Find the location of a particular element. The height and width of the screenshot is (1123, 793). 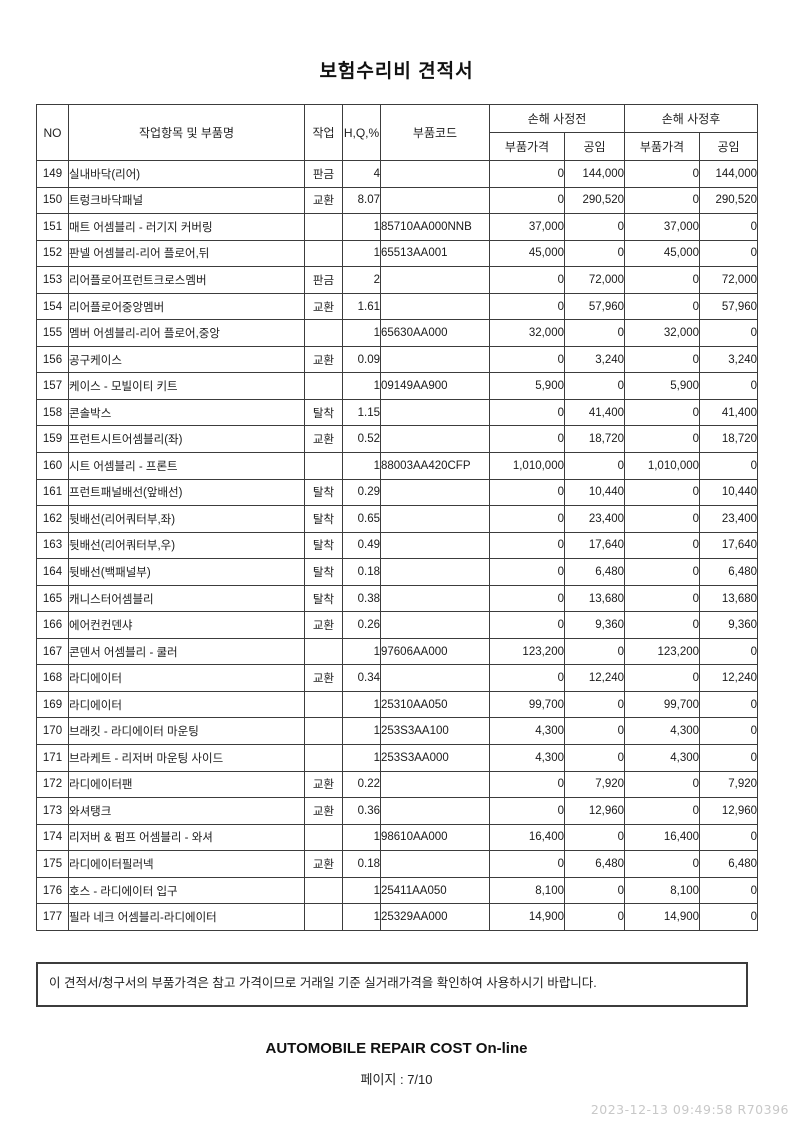

table-row: 173 와셔탱크 교환 0.36 0 12,960 0 12,960 is located at coordinates (397, 811).